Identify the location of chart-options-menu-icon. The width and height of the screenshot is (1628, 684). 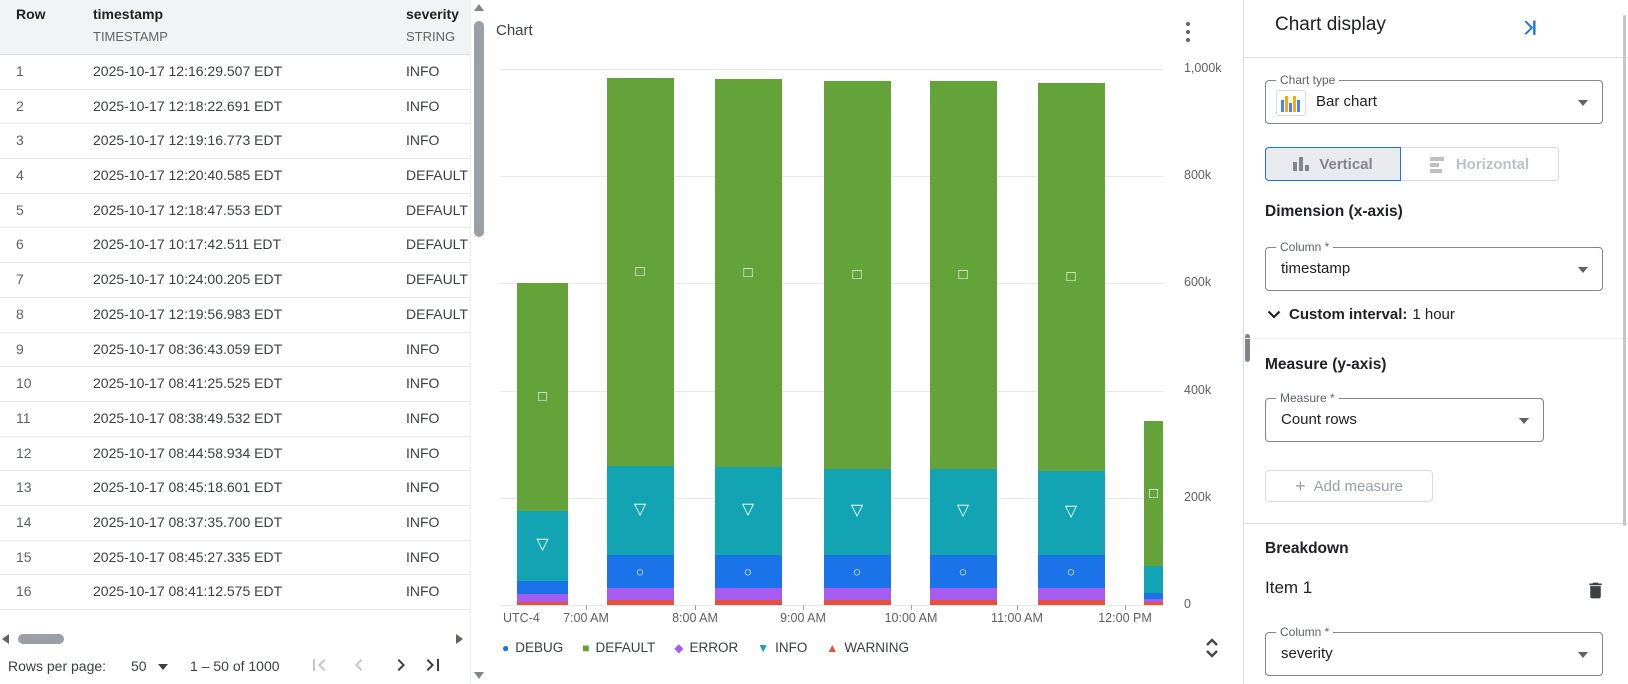
(1188, 33).